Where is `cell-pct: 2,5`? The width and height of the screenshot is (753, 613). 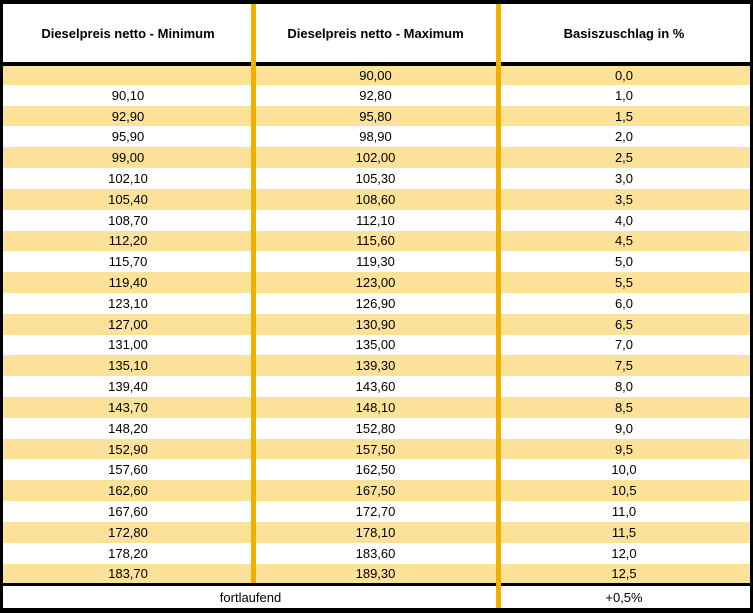
cell-pct: 2,5 is located at coordinates (624, 158).